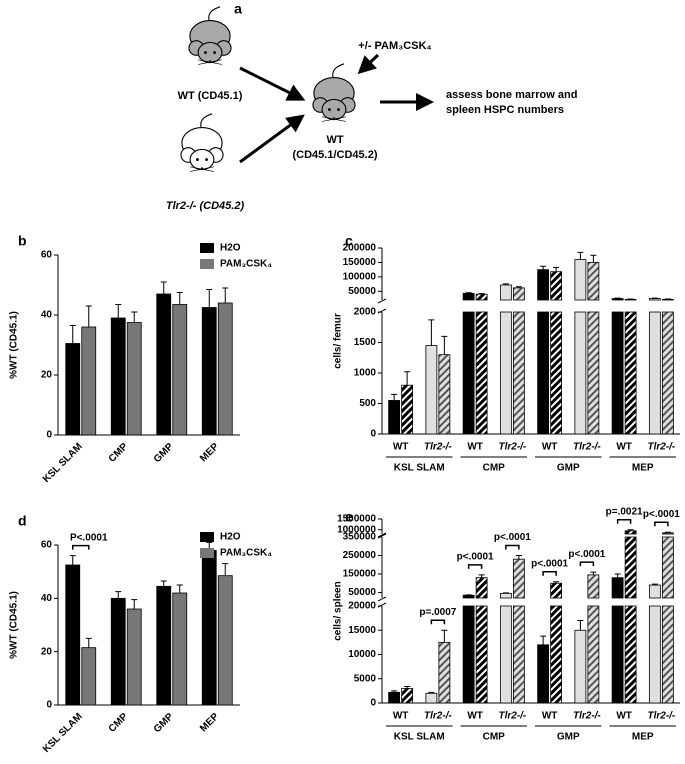 This screenshot has height=764, width=685. I want to click on outcome-label: spleen HSPC numbers, so click(505, 110).